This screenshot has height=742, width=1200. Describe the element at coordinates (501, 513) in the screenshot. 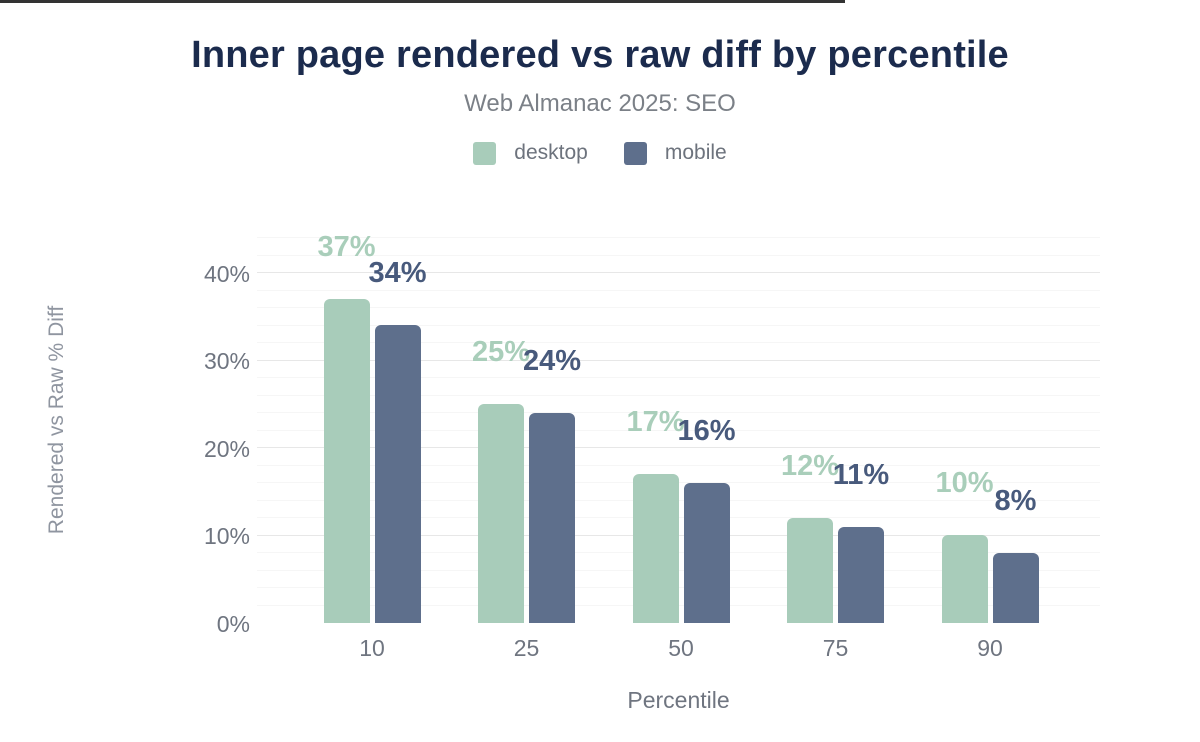

I see `bar-desktop-p25` at that location.